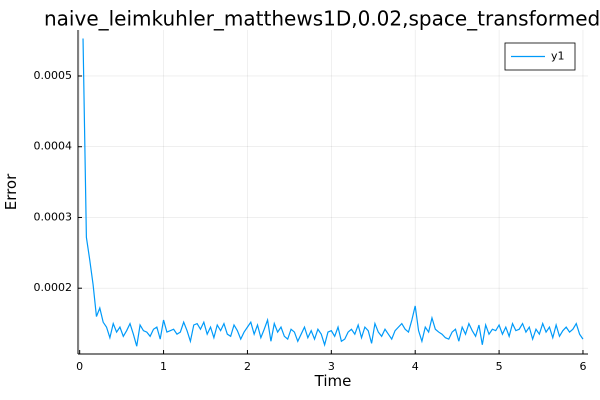 Image resolution: width=600 pixels, height=400 pixels. Describe the element at coordinates (79, 366) in the screenshot. I see `x-tick-label: 0` at that location.